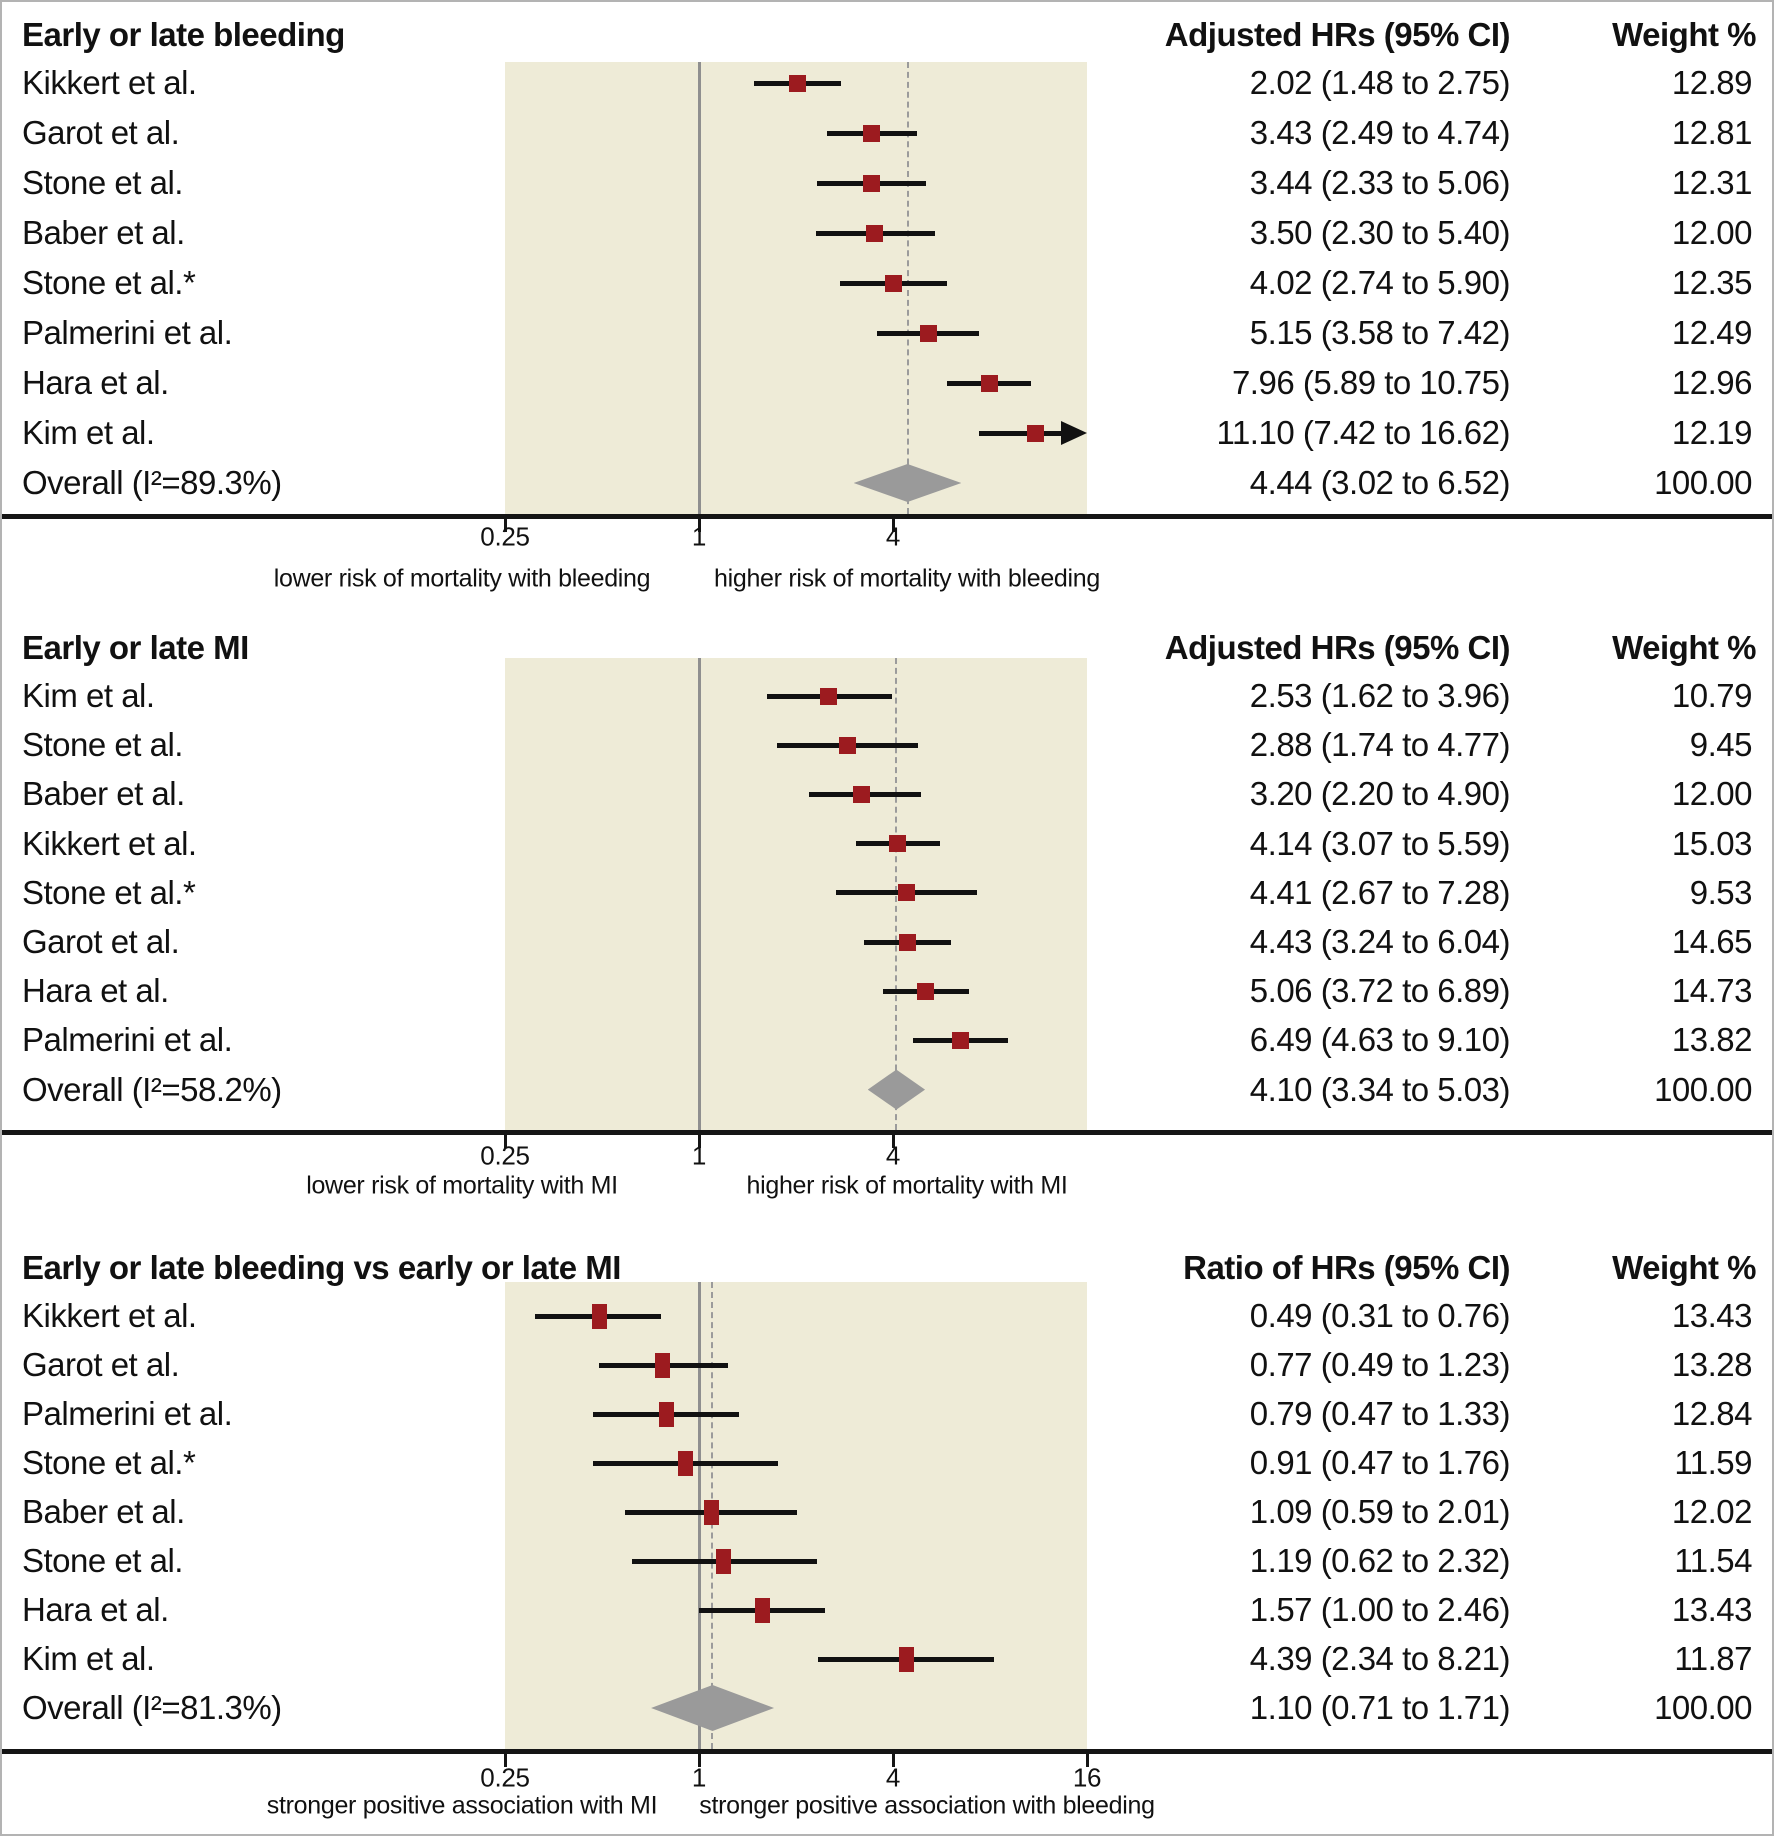  What do you see at coordinates (1380, 941) in the screenshot?
I see `effect-estimate-text: 4.43 (3.24 to 6.04)` at bounding box center [1380, 941].